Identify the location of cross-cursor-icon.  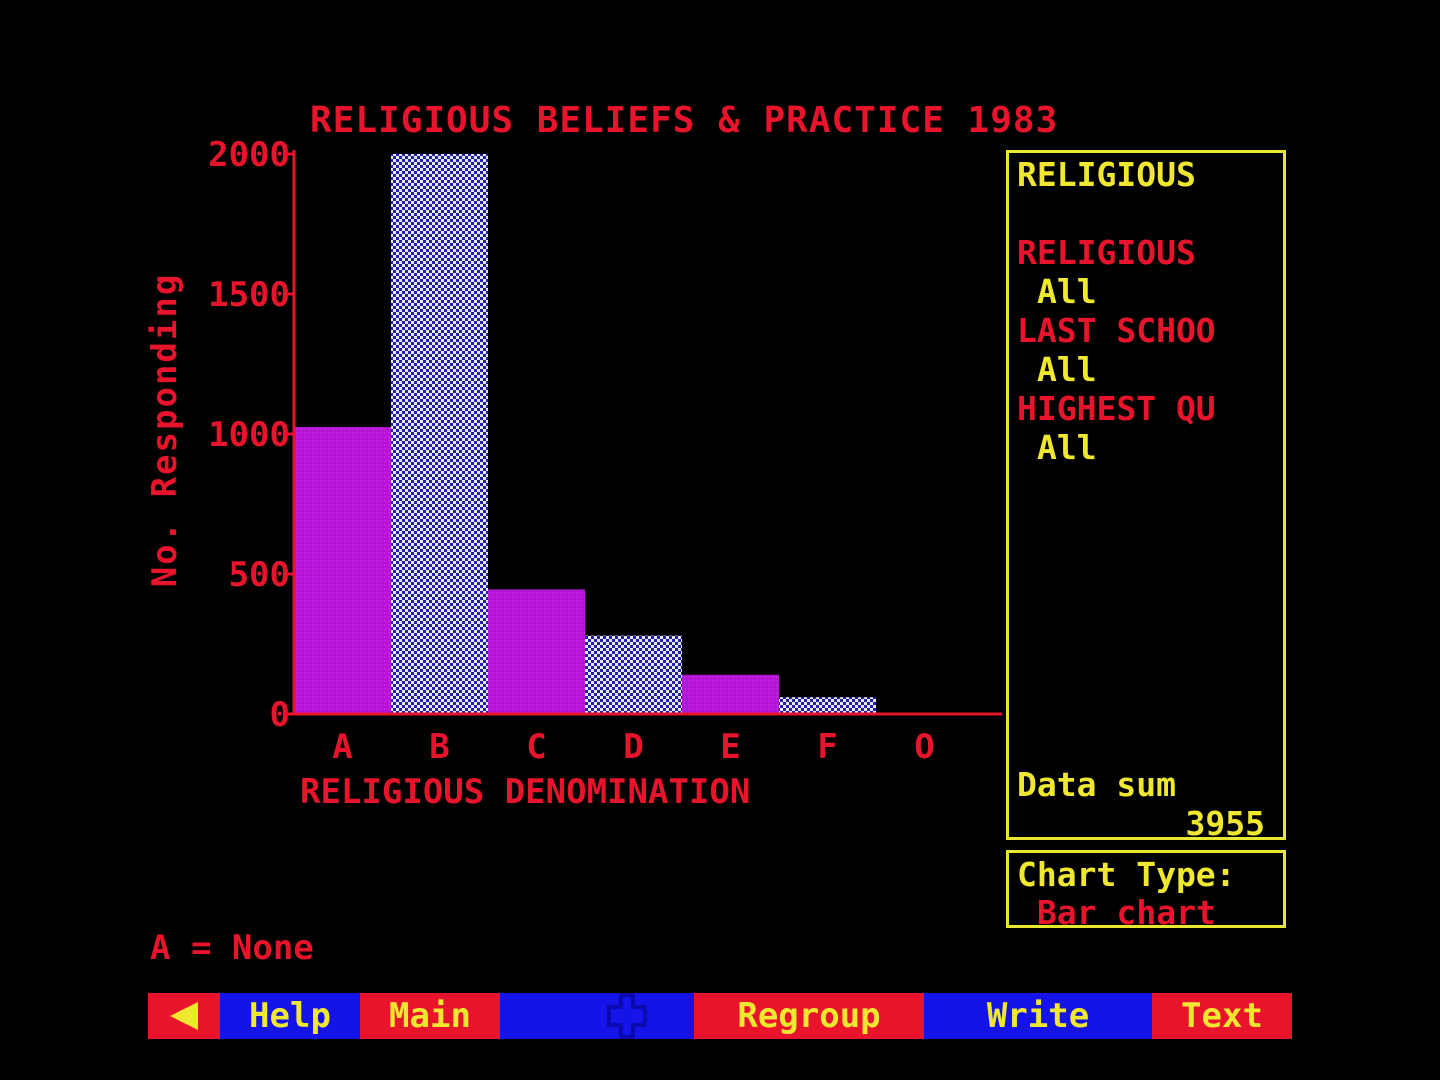
(627, 1016).